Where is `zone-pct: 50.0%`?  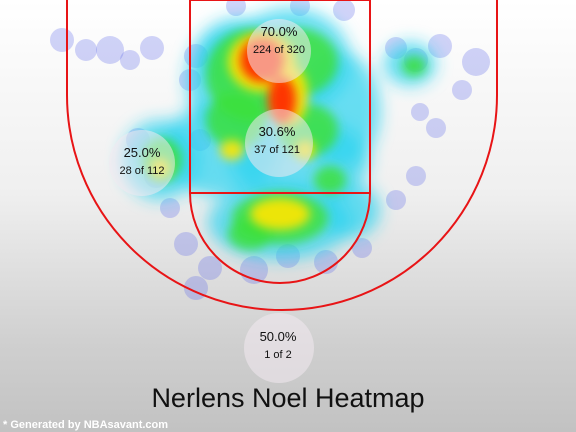
zone-pct: 50.0% is located at coordinates (278, 336).